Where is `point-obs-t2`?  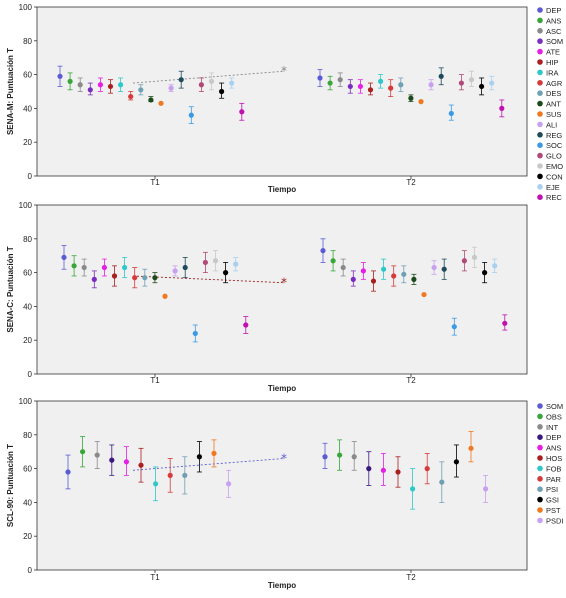 point-obs-t2 is located at coordinates (340, 455).